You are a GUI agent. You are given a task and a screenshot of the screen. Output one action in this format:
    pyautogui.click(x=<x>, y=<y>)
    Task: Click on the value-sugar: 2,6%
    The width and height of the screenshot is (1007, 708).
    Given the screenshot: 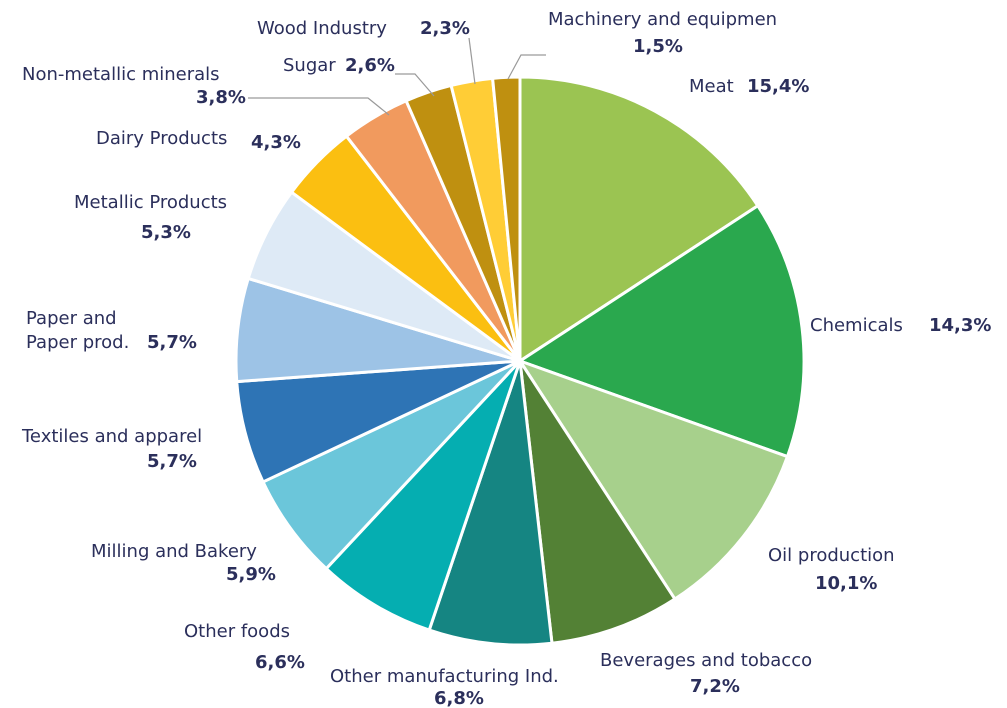 What is the action you would take?
    pyautogui.click(x=370, y=65)
    